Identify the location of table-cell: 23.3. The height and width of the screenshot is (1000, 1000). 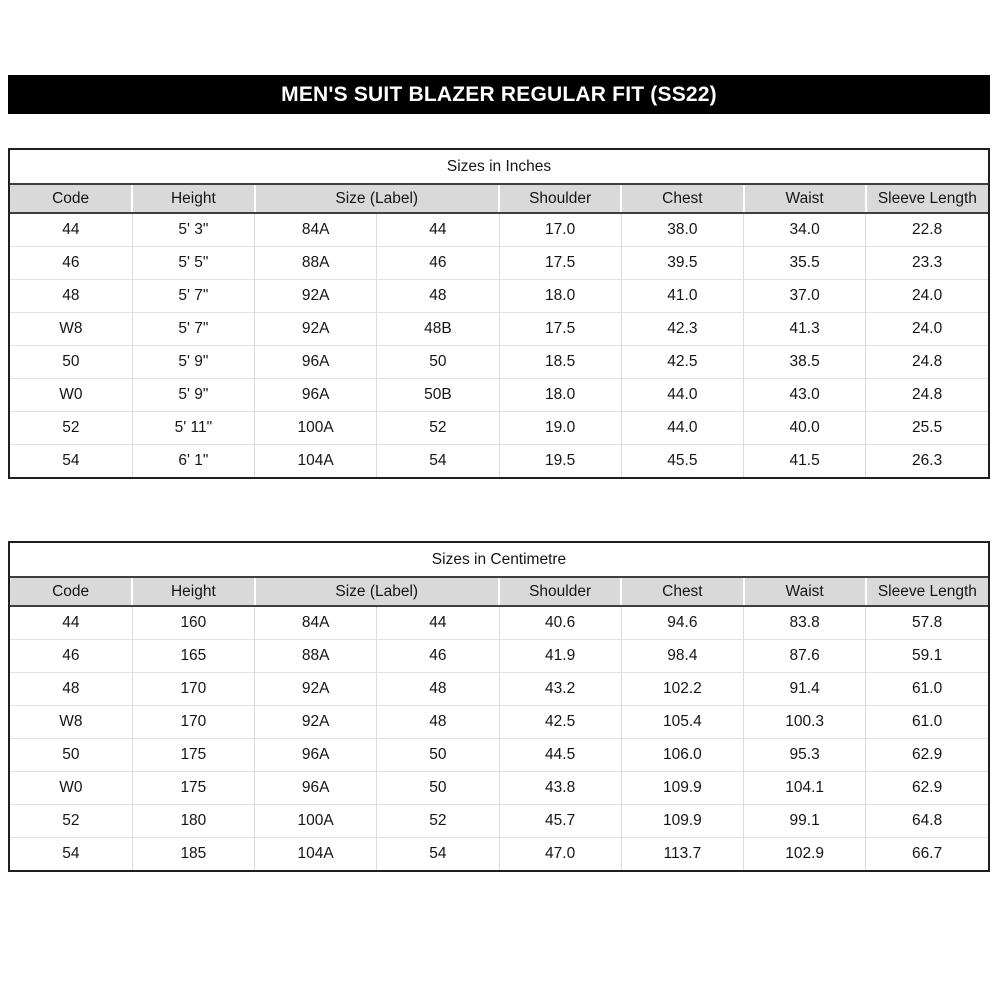
(926, 263).